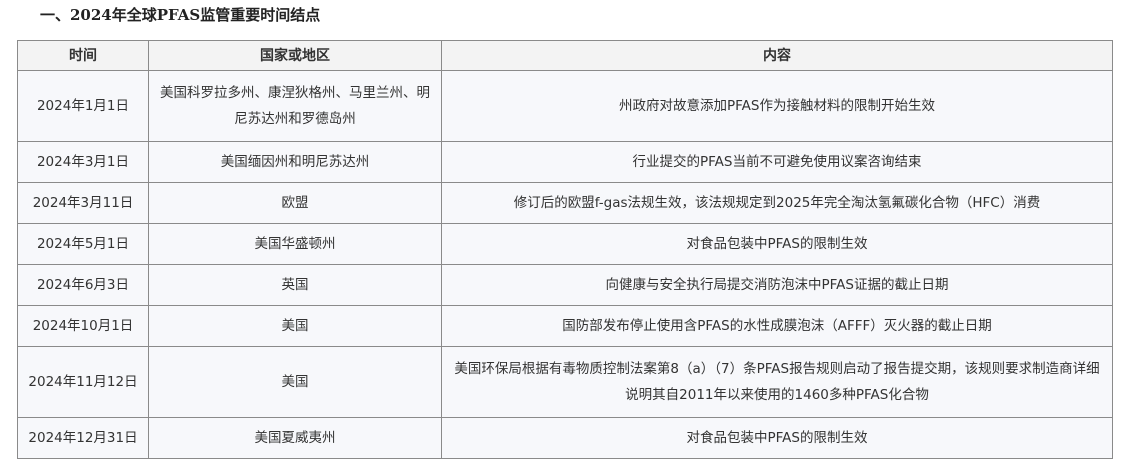 Image resolution: width=1132 pixels, height=465 pixels. I want to click on table-header-row: 时间 国家或地区 内容, so click(565, 55).